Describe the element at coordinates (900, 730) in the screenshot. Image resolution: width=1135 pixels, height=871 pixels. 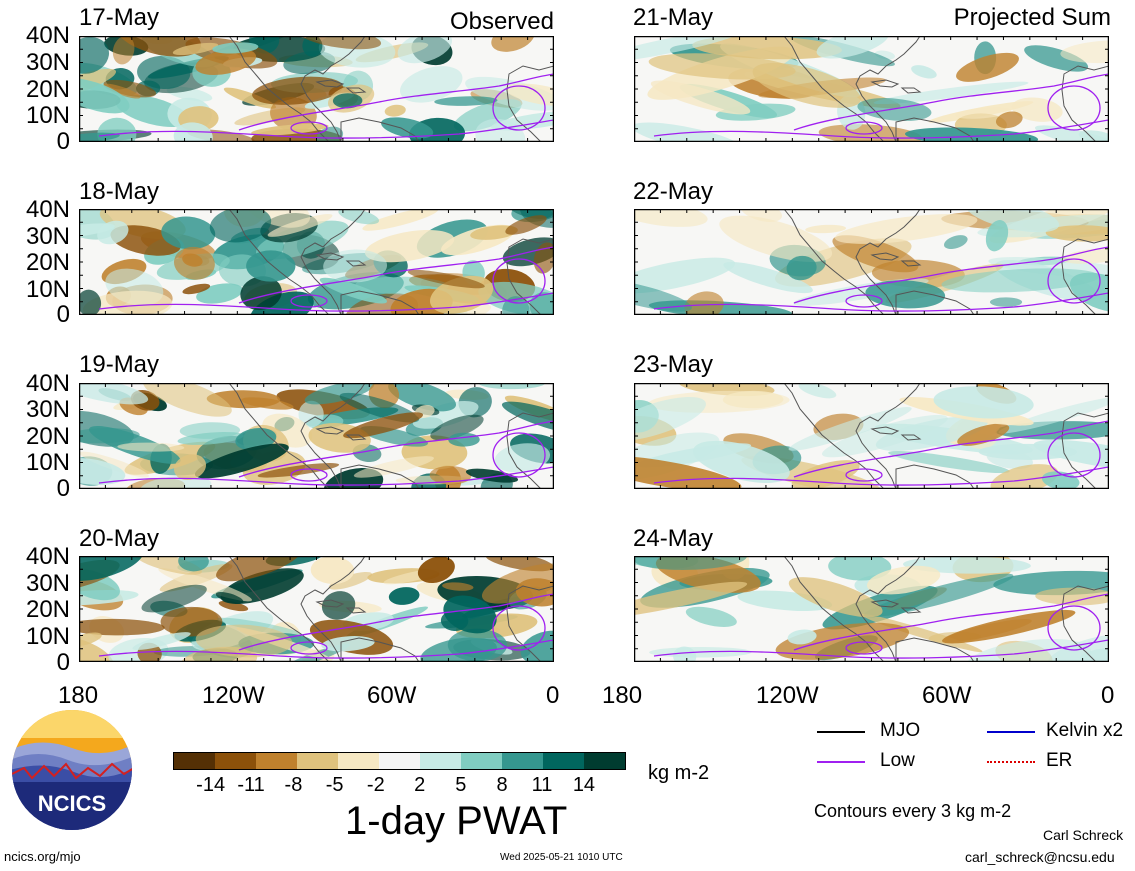
I see `legend-mjo-label: MJO` at that location.